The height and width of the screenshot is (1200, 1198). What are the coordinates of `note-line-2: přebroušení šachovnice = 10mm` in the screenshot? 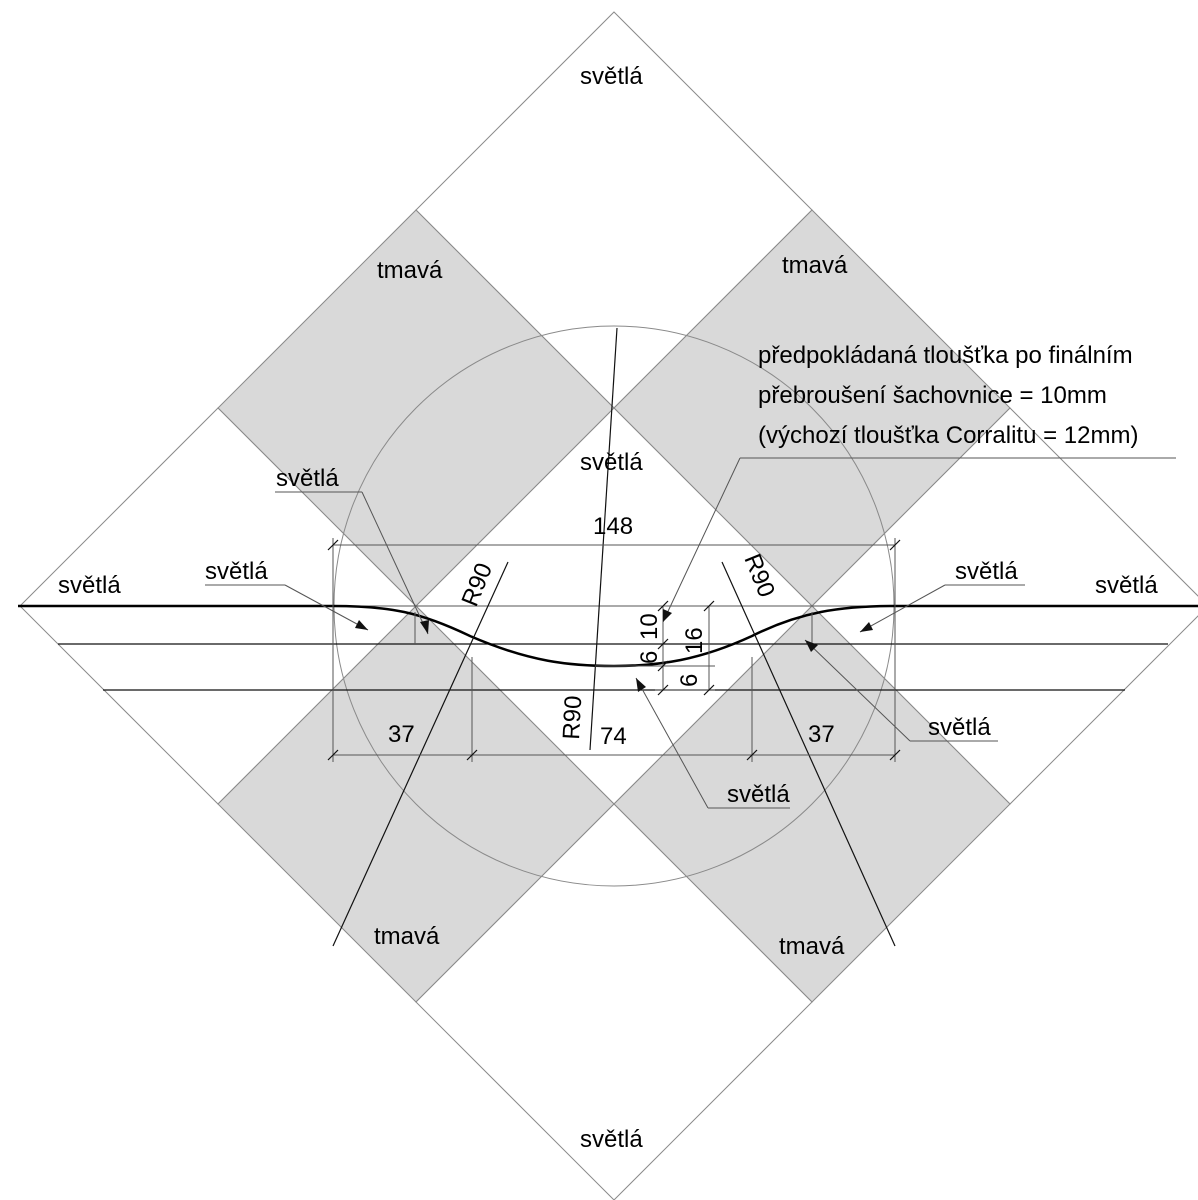 It's located at (932, 395).